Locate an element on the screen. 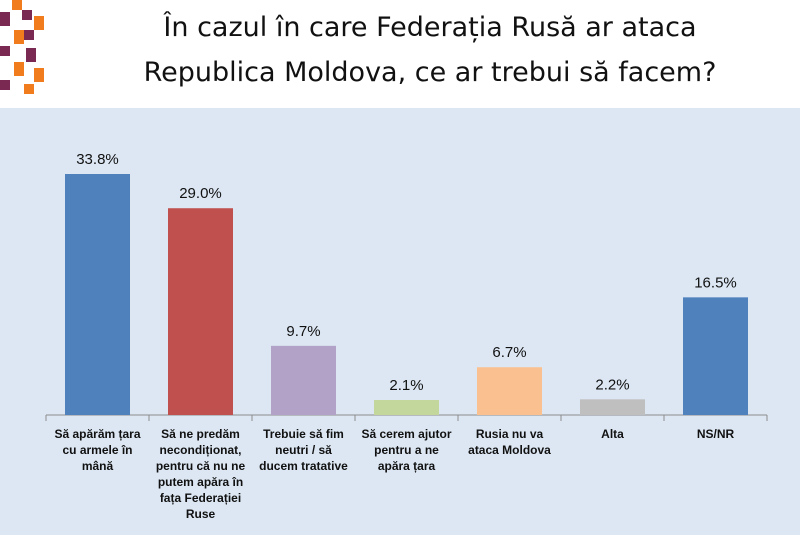 The width and height of the screenshot is (800, 535). category-label-line: ataca Moldova is located at coordinates (509, 450).